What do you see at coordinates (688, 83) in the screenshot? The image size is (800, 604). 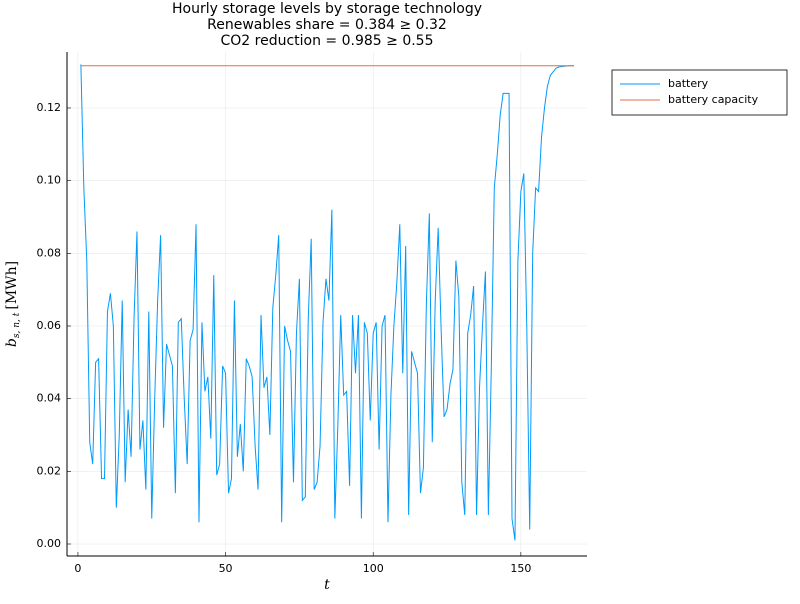 I see `legend-label: battery` at bounding box center [688, 83].